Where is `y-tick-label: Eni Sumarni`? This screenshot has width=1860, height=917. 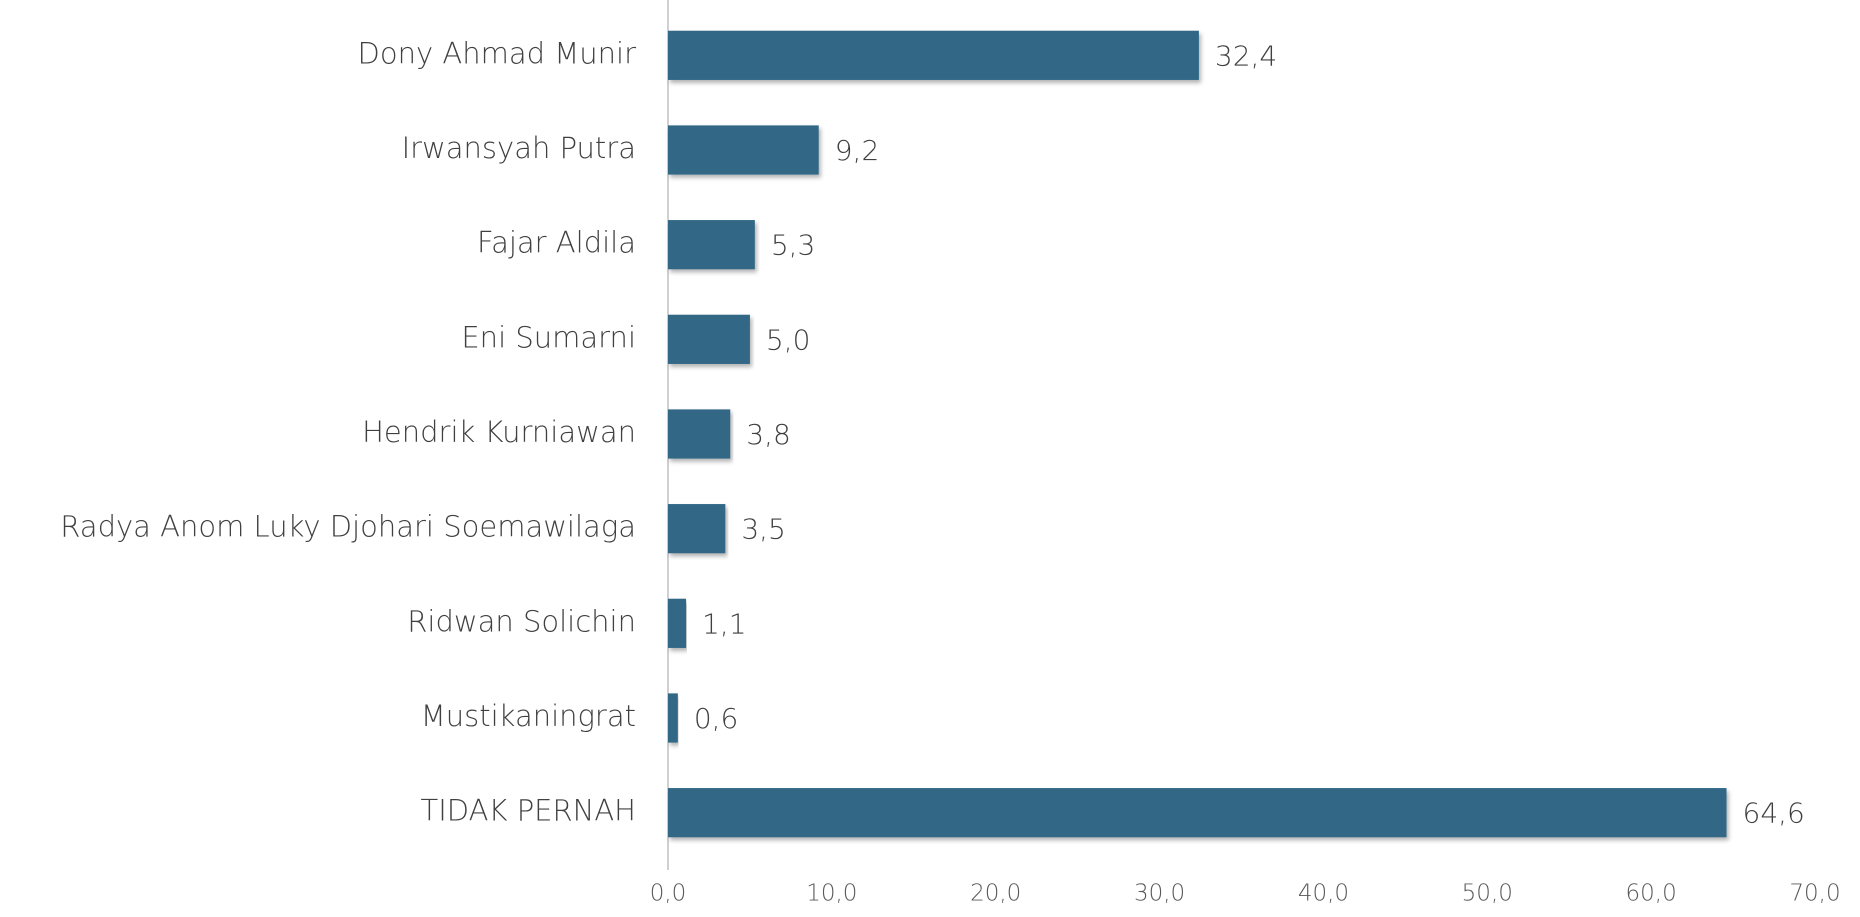
y-tick-label: Eni Sumarni is located at coordinates (548, 337).